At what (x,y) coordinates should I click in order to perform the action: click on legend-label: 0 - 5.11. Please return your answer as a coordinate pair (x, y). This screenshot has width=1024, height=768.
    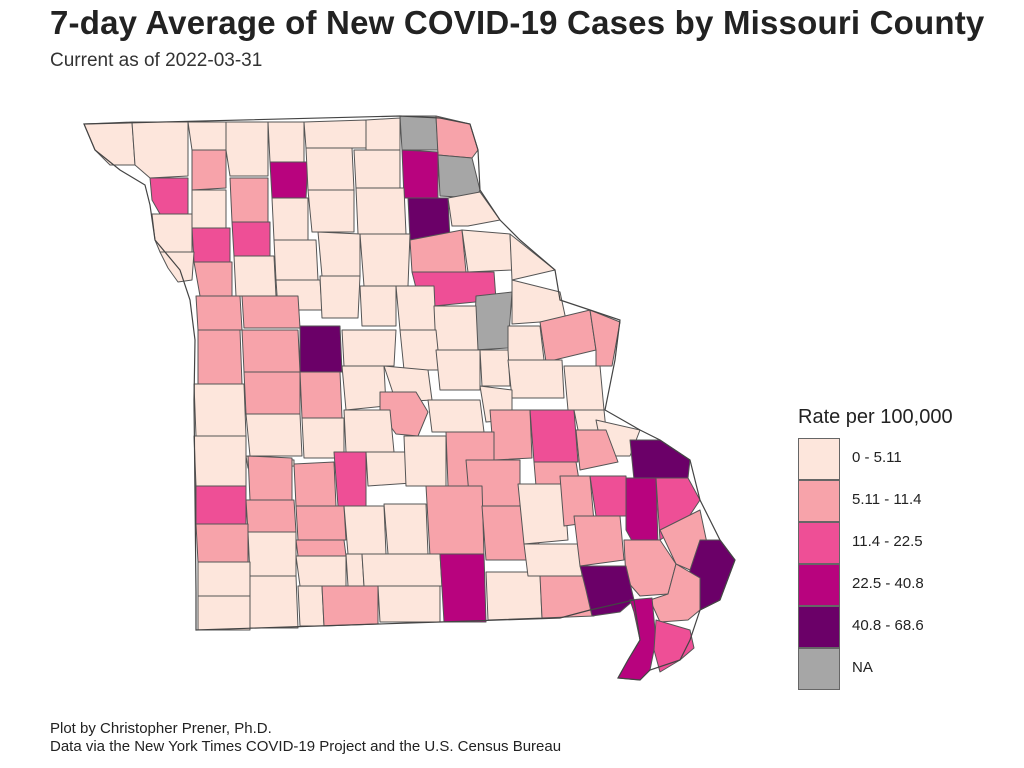
    Looking at the image, I should click on (877, 457).